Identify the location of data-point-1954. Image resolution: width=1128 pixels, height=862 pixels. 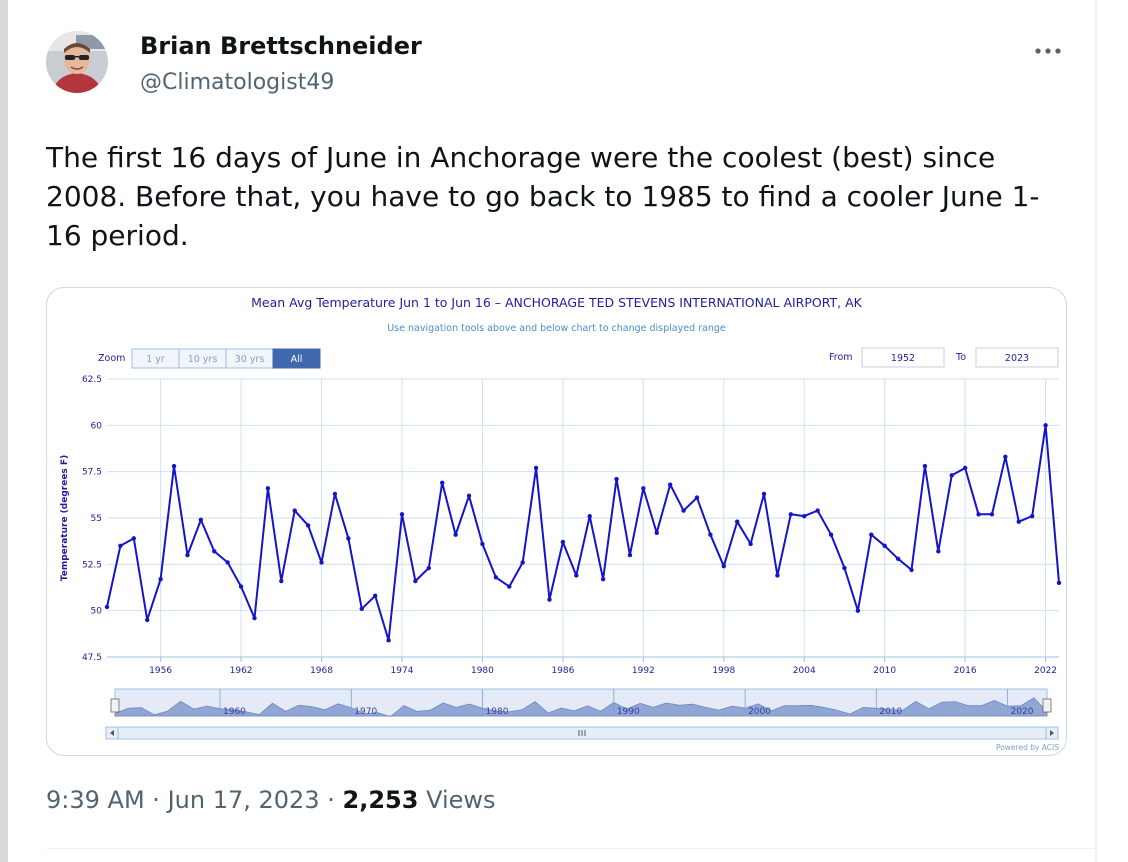
(134, 538).